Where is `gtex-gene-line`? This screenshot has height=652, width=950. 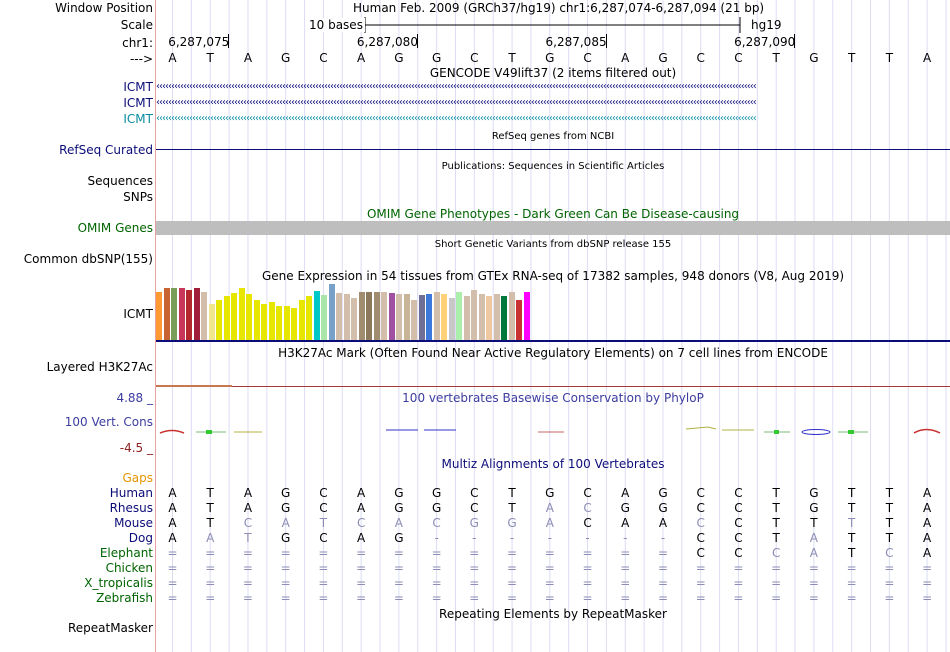
gtex-gene-line is located at coordinates (553, 341).